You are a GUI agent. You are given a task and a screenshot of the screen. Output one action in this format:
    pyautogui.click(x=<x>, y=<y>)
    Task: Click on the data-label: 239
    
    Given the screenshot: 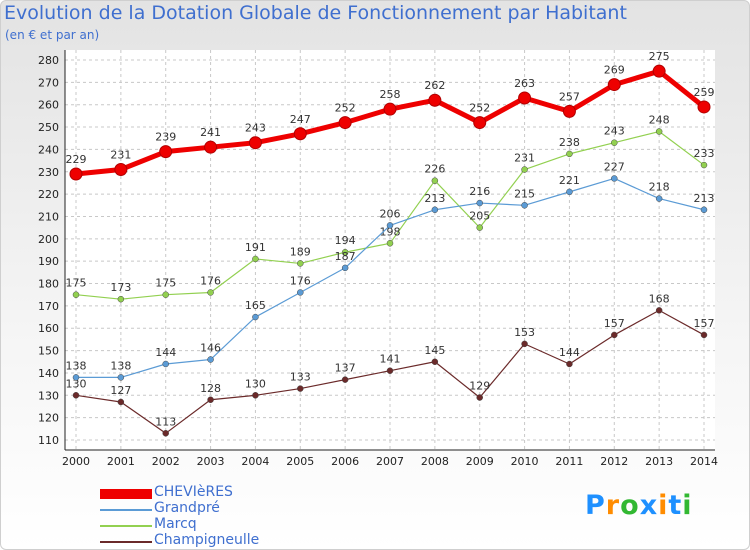 What is the action you would take?
    pyautogui.click(x=165, y=137)
    